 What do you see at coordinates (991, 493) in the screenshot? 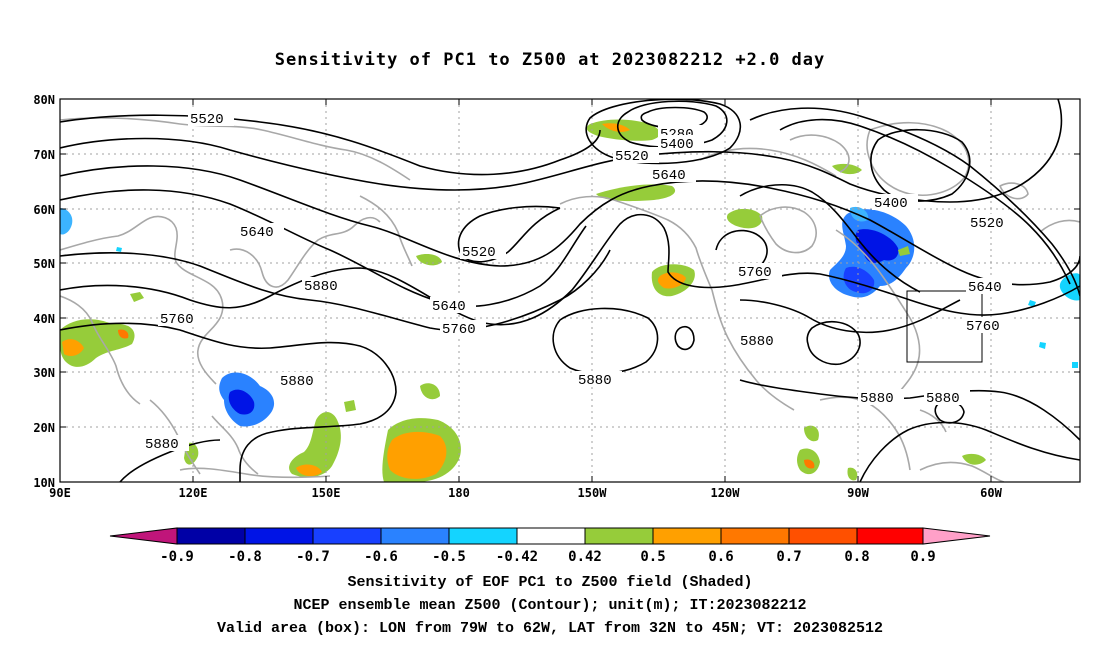
I see `lon-tick-label: 60W` at bounding box center [991, 493].